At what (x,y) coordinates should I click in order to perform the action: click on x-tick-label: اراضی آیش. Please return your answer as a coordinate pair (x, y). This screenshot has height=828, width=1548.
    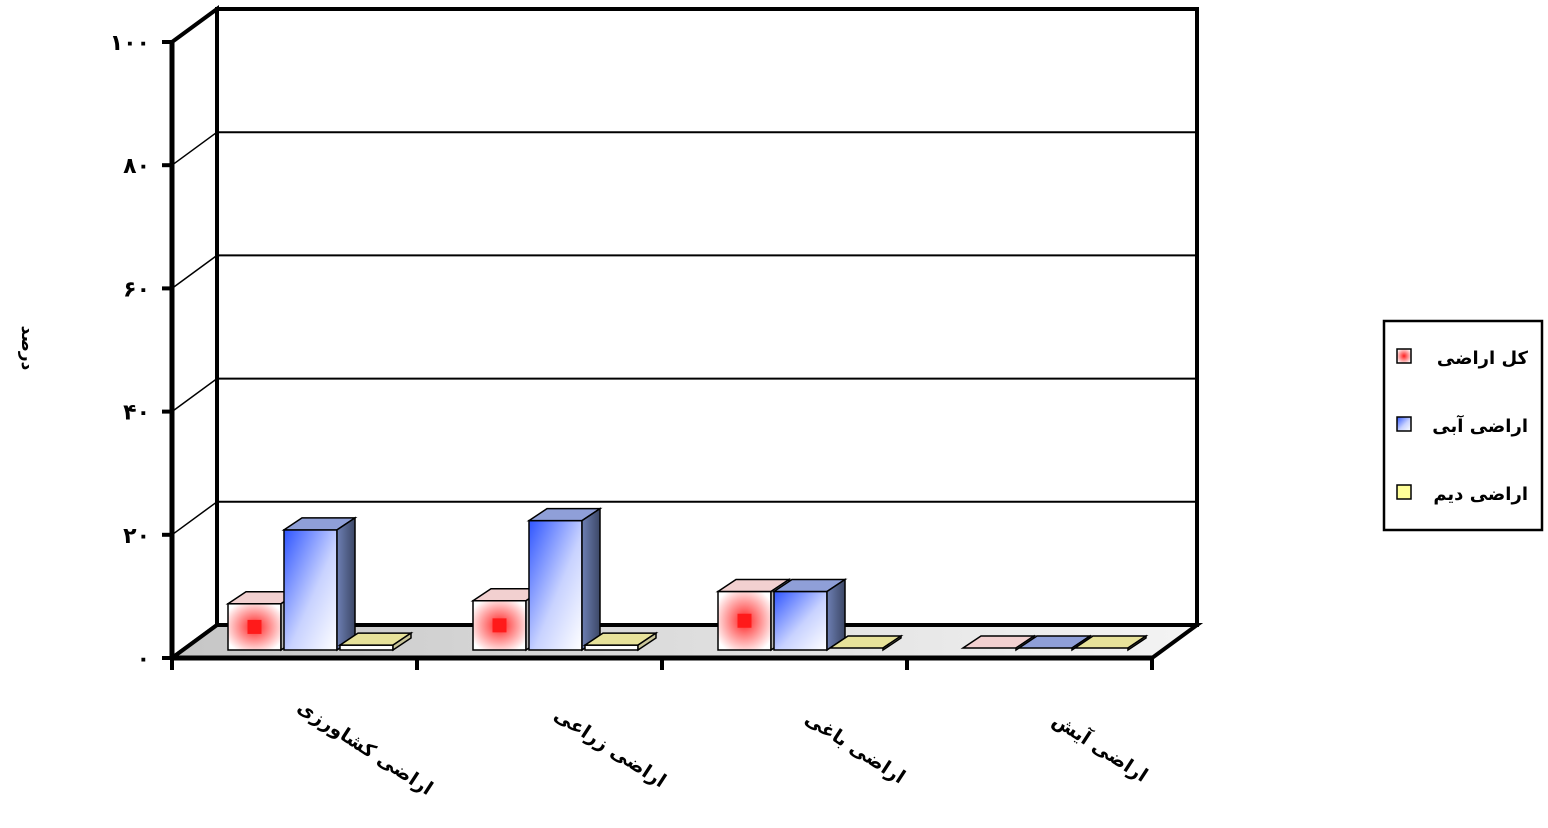
    Looking at the image, I should click on (1100, 746).